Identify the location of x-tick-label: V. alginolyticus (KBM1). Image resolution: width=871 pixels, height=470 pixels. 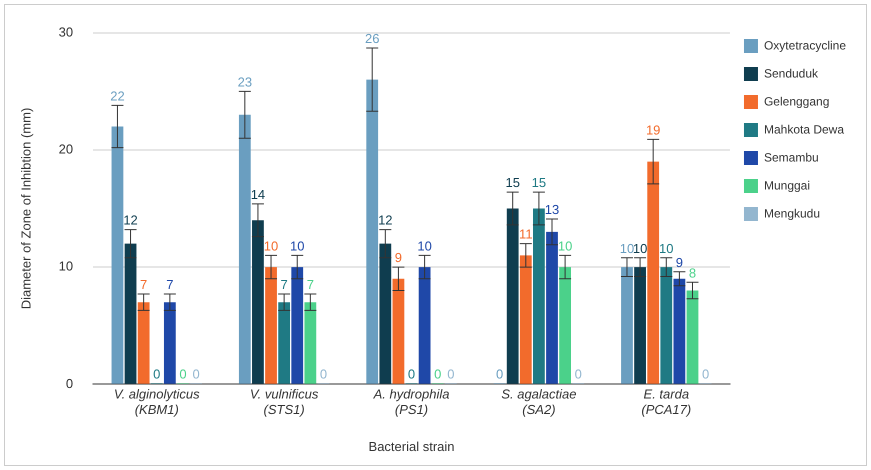
(157, 402).